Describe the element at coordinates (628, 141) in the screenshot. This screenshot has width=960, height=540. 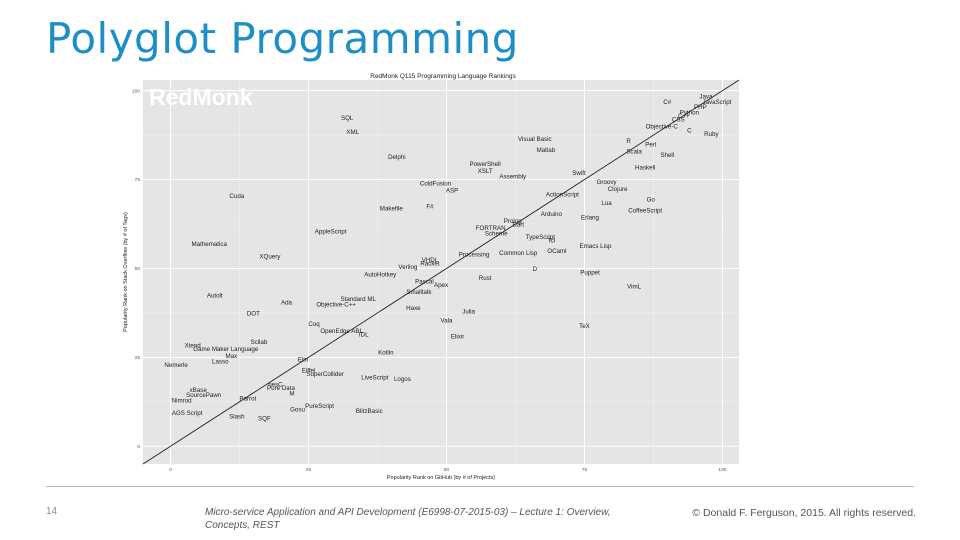
I see `data-point-label: R` at that location.